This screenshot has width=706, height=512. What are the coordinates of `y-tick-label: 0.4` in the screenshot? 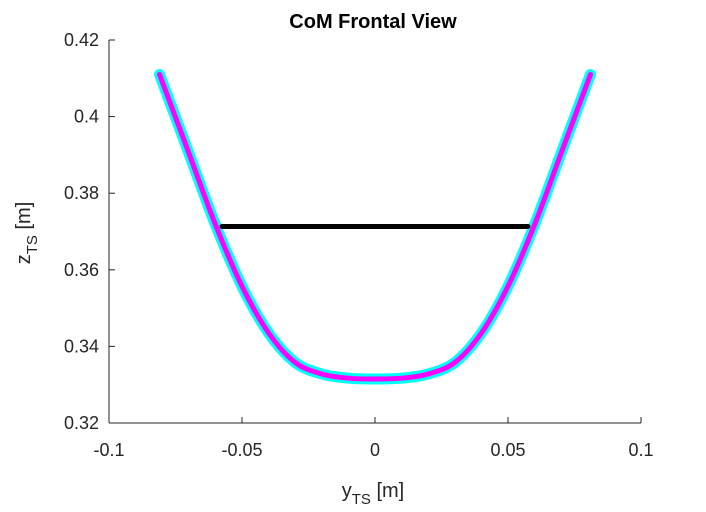 It's located at (86, 117).